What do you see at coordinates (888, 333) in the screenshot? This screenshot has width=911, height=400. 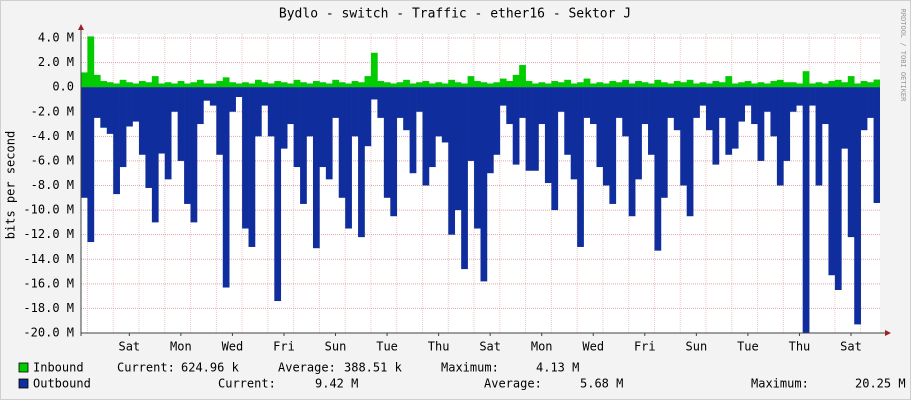 I see `x-arrow` at bounding box center [888, 333].